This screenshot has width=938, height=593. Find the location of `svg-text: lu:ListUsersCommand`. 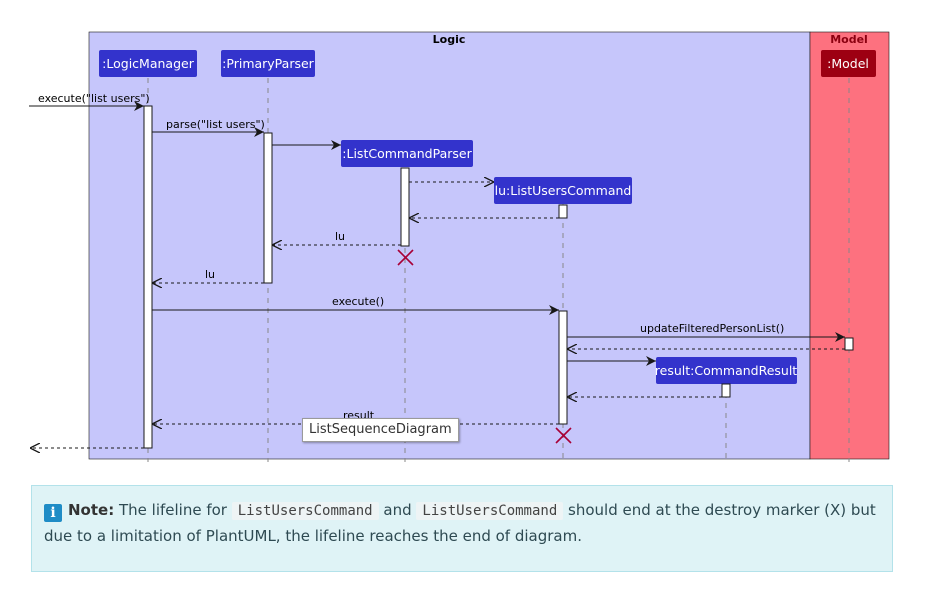

svg-text: lu:ListUsersCommand is located at coordinates (563, 190).